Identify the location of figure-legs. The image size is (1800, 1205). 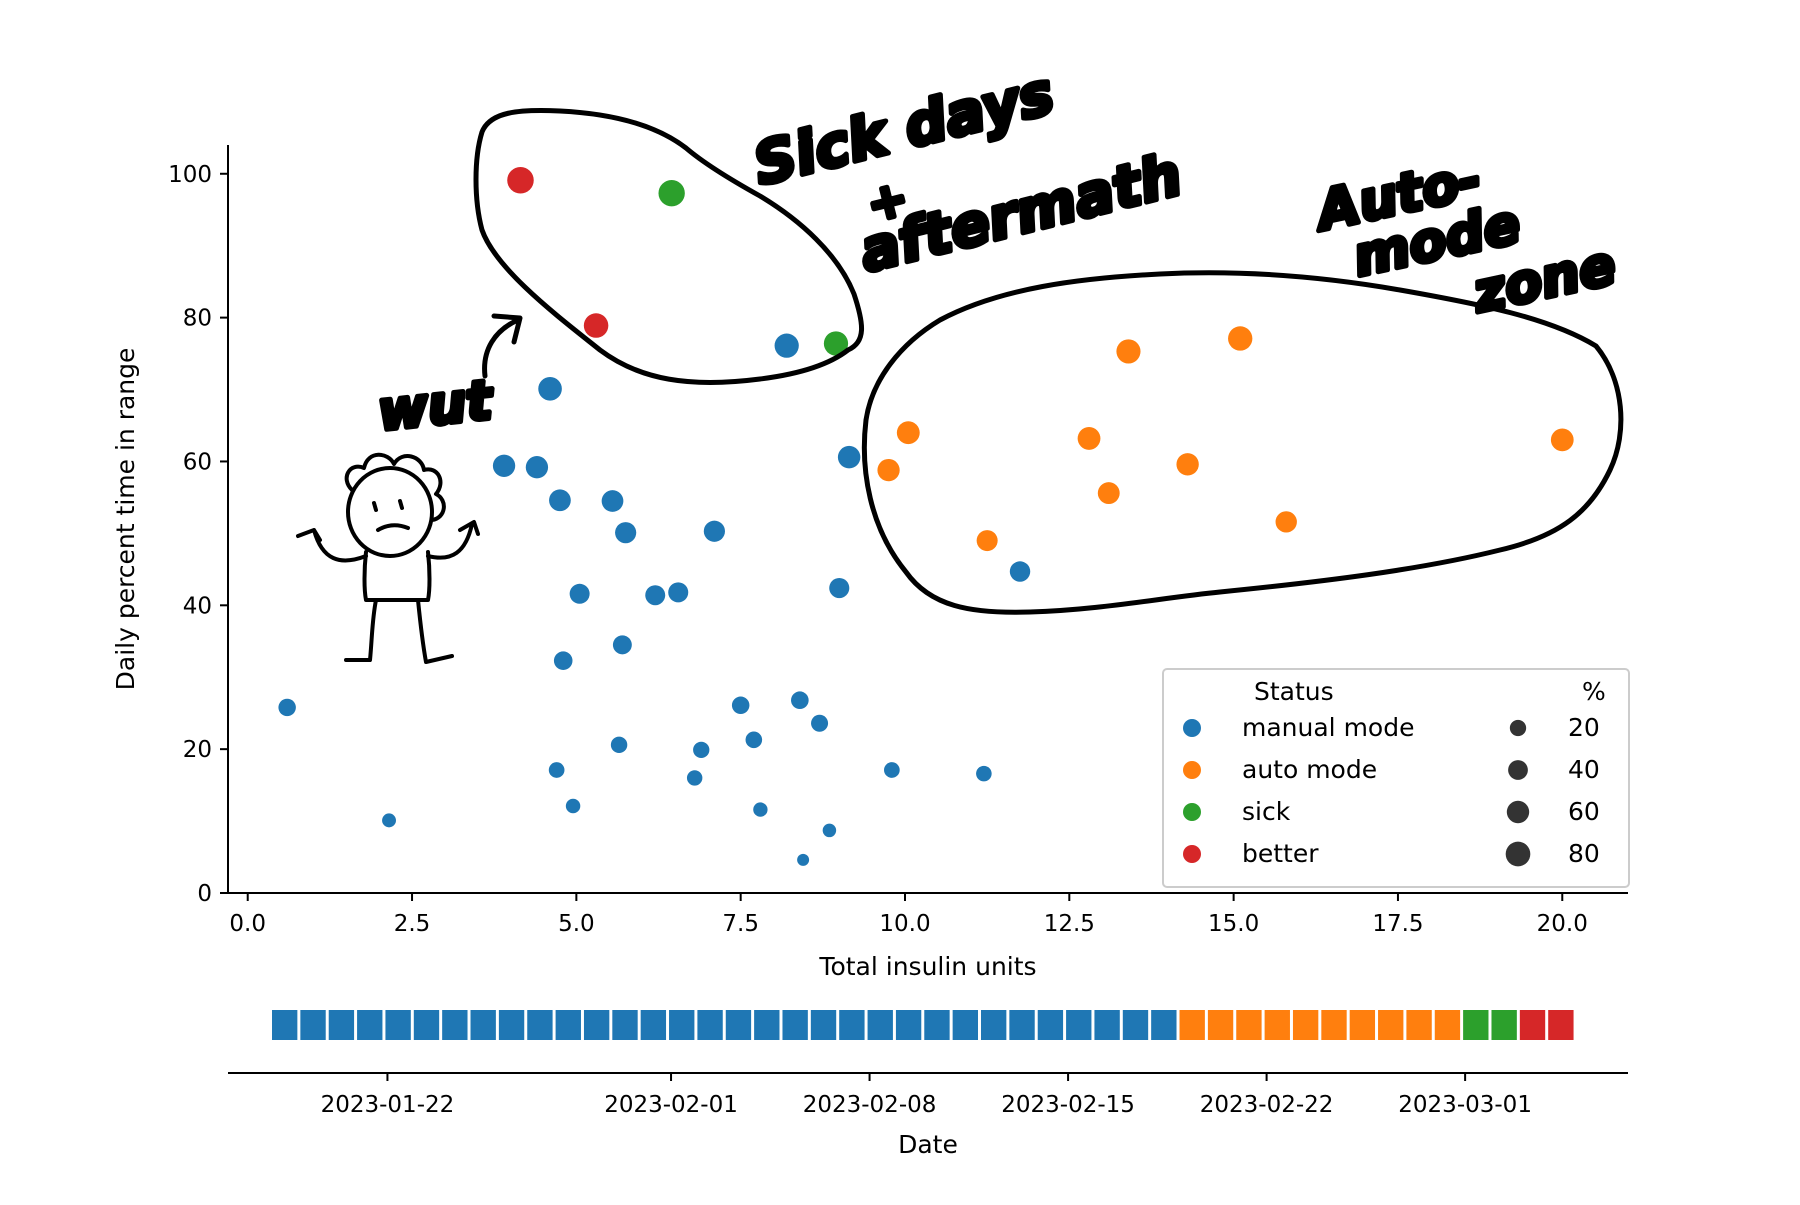
(399, 631).